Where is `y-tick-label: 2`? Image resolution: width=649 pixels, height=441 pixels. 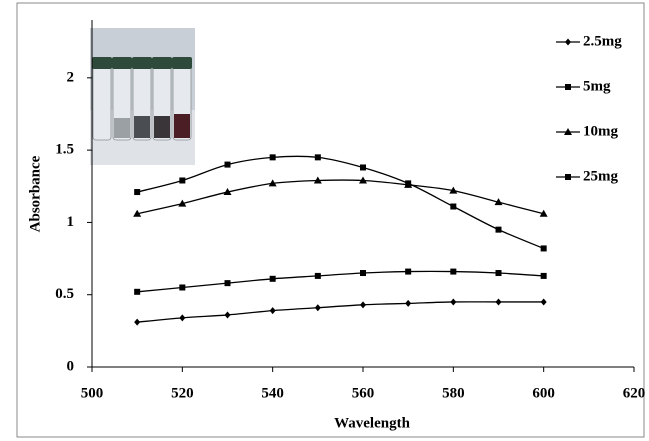
y-tick-label: 2 is located at coordinates (71, 77).